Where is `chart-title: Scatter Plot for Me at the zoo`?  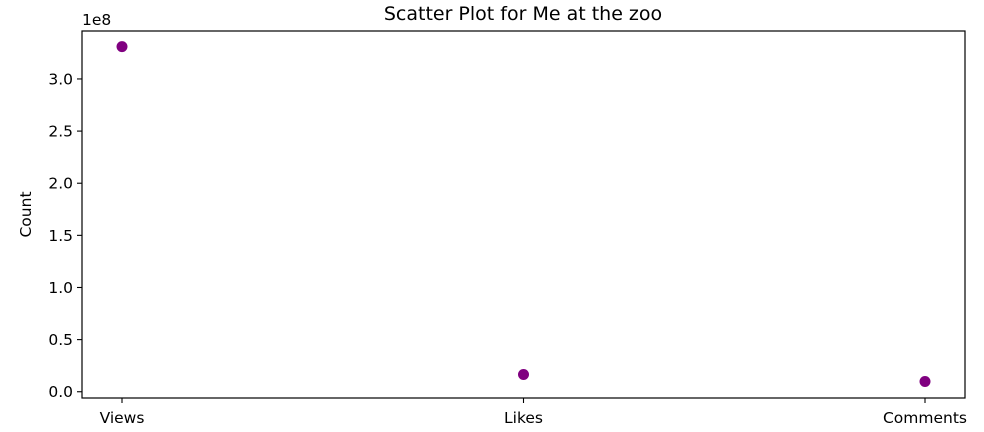 chart-title: Scatter Plot for Me at the zoo is located at coordinates (523, 14).